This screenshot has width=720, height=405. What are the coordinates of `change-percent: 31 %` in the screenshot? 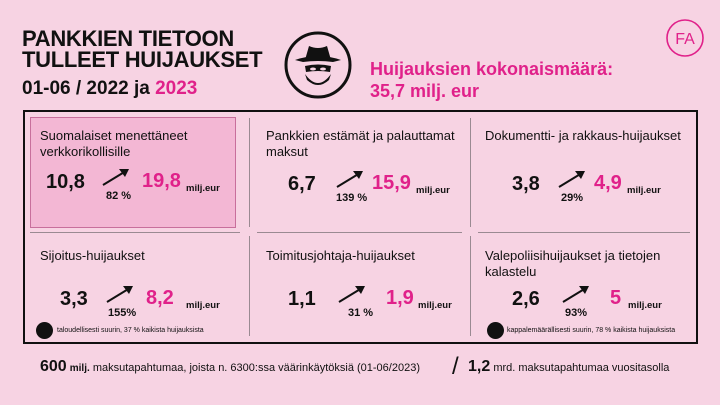 It's located at (361, 313).